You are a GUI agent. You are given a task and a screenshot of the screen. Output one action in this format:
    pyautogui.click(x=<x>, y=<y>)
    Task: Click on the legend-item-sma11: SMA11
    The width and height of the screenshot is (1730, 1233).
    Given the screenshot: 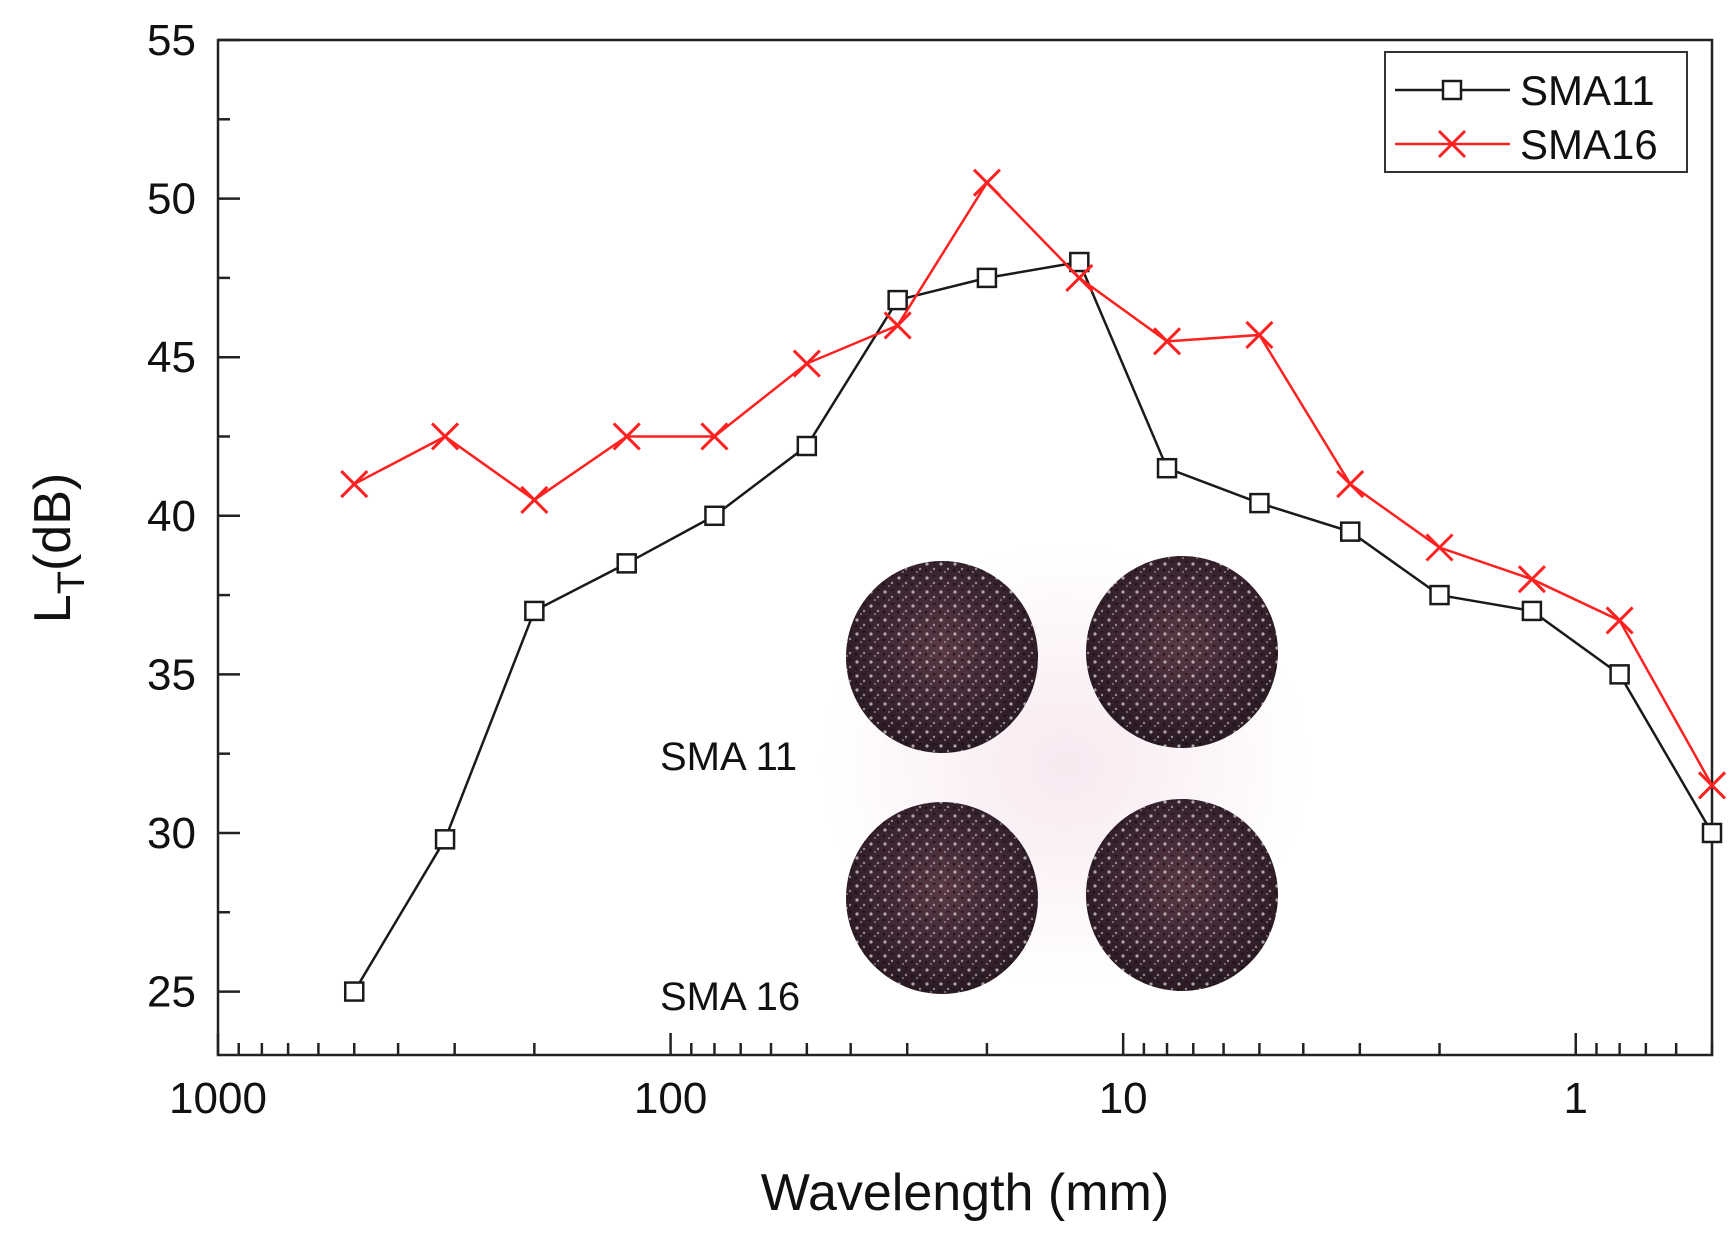 What is the action you would take?
    pyautogui.click(x=1525, y=90)
    